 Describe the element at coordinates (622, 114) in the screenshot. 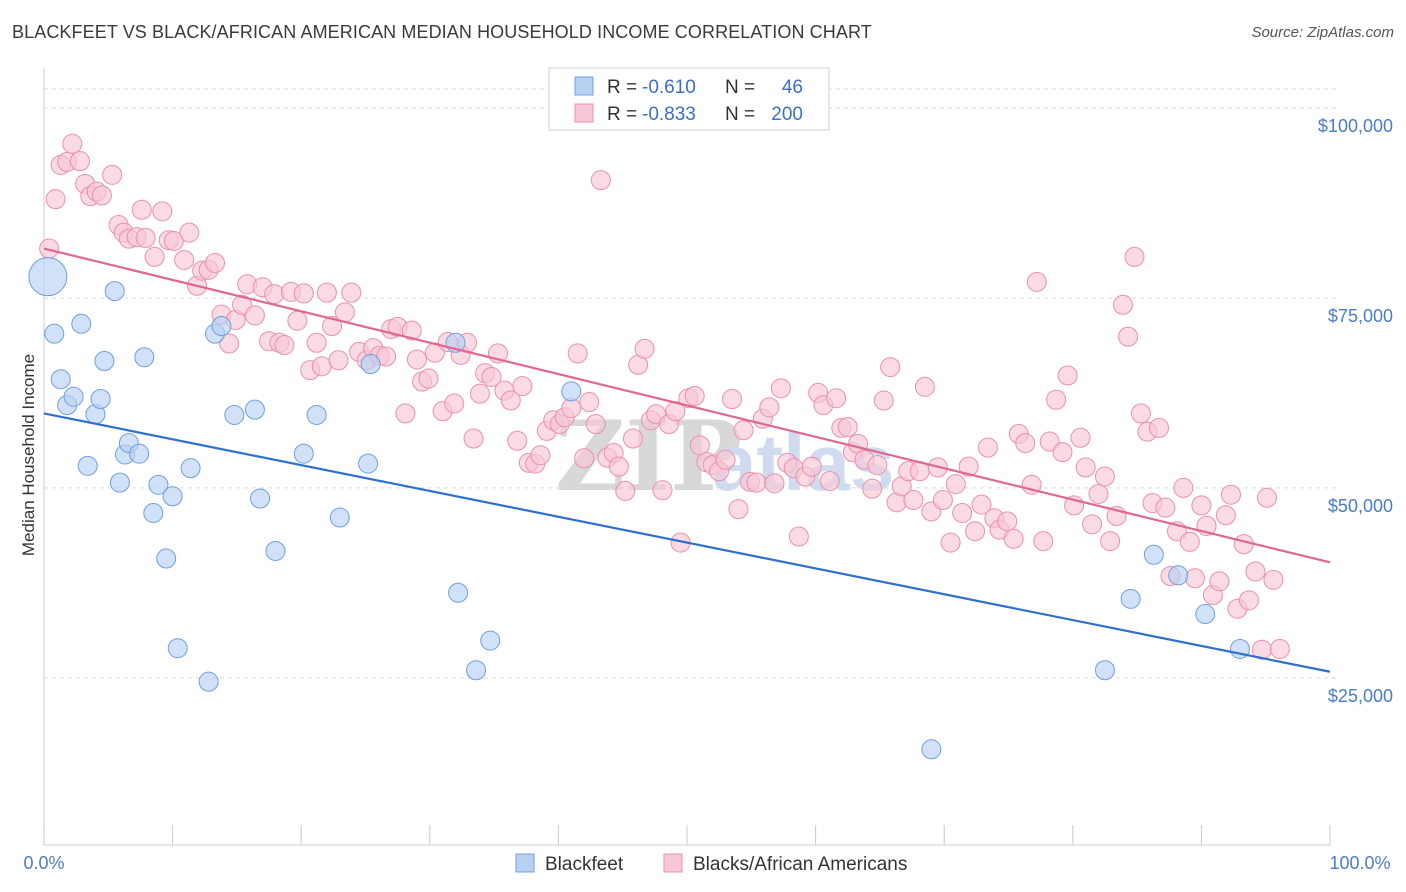

I see `legend-r-label-blacks-african-americans: R =` at that location.